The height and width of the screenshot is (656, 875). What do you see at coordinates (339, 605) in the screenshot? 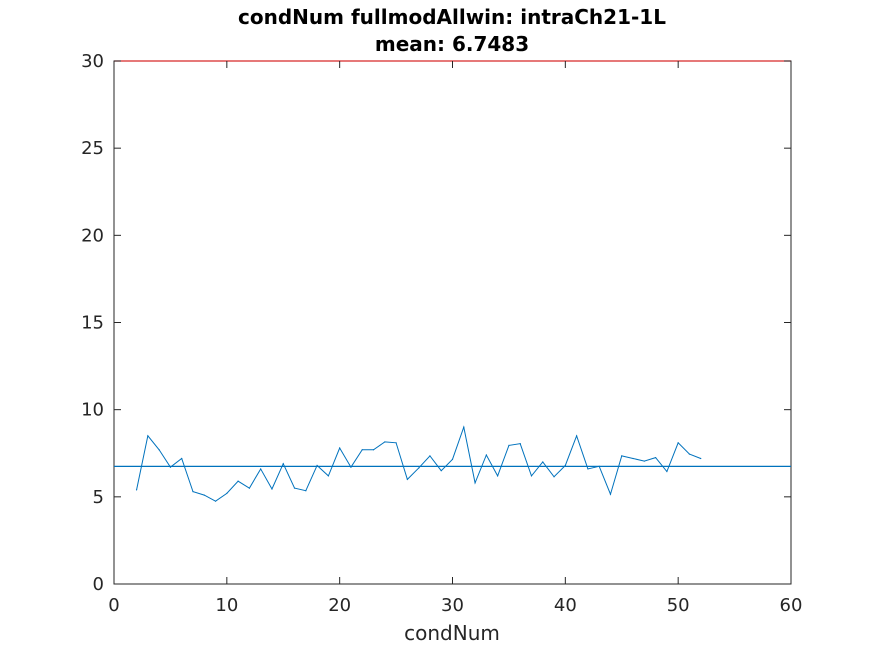
I see `x-tick-label: 20` at bounding box center [339, 605].